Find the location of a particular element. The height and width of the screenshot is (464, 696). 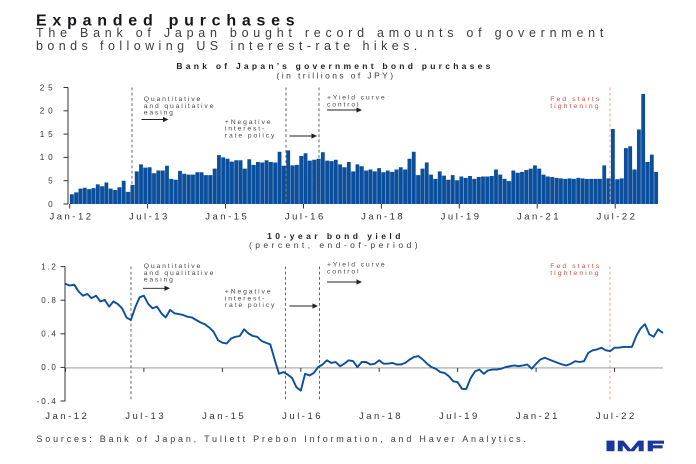

svg-text: 15 is located at coordinates (48, 134).